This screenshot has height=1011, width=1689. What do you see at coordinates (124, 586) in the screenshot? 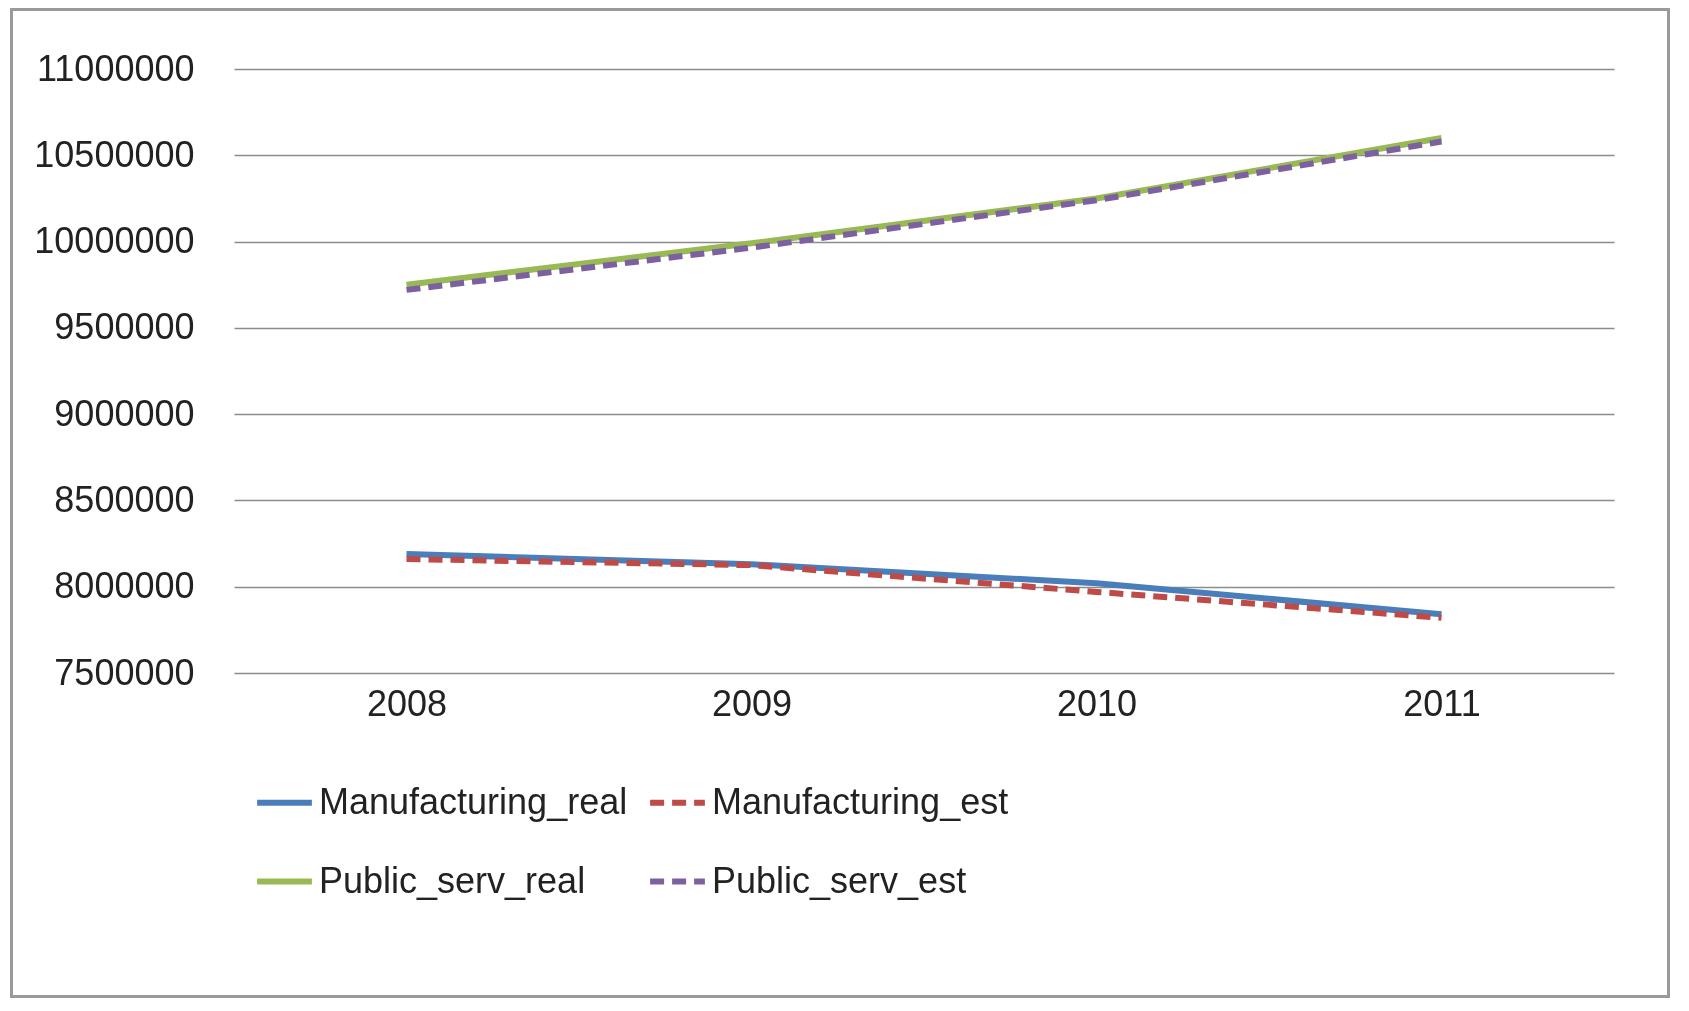
I see `y-tick-label: 8000000` at bounding box center [124, 586].